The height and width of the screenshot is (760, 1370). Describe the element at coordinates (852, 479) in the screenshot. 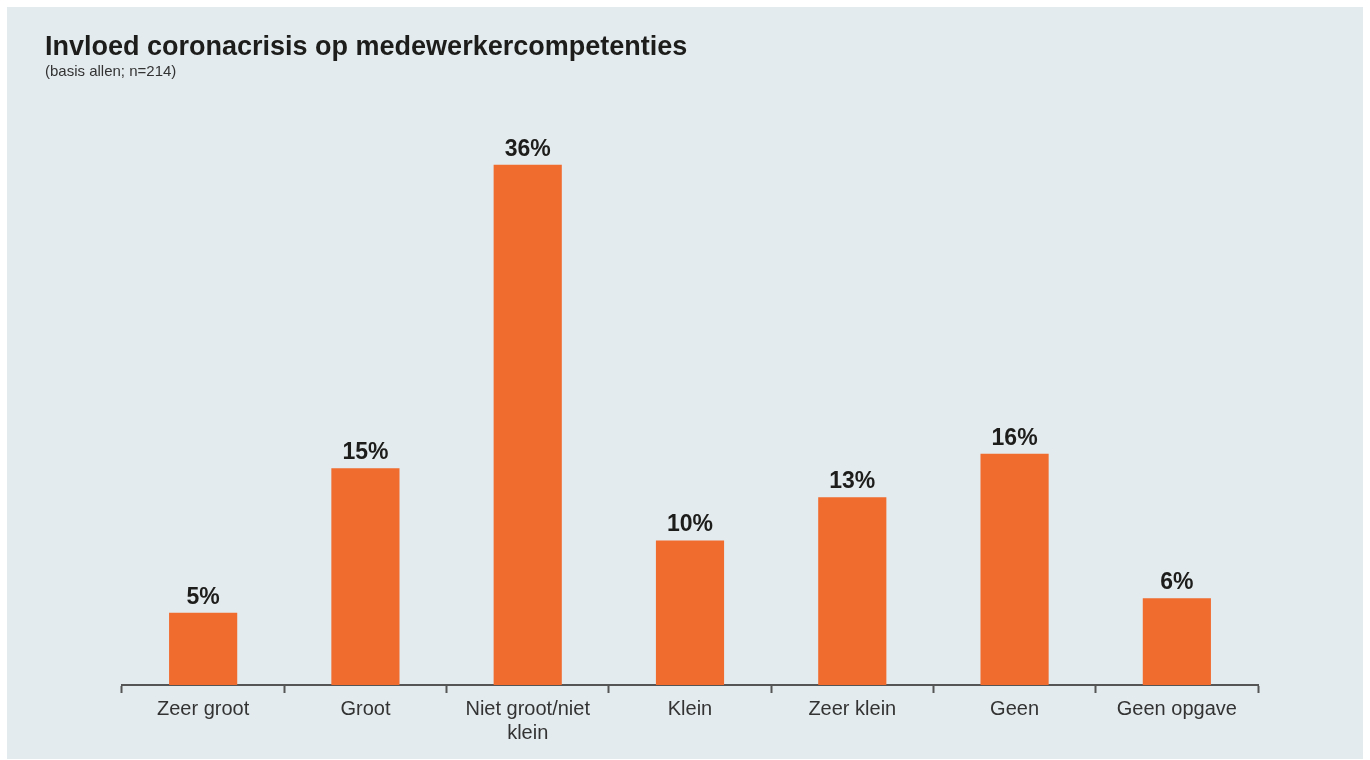

I see `data-label: 13%` at that location.